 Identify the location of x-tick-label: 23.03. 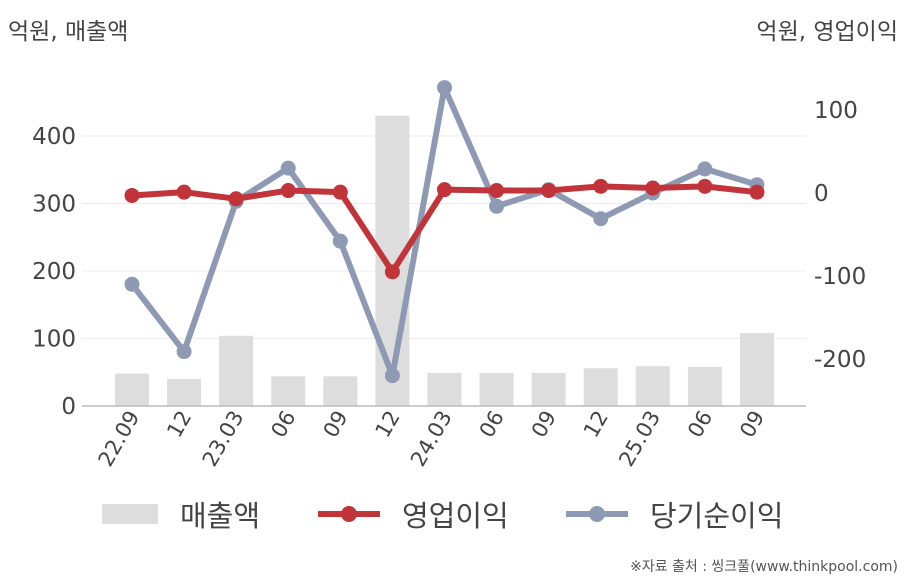
(223, 439).